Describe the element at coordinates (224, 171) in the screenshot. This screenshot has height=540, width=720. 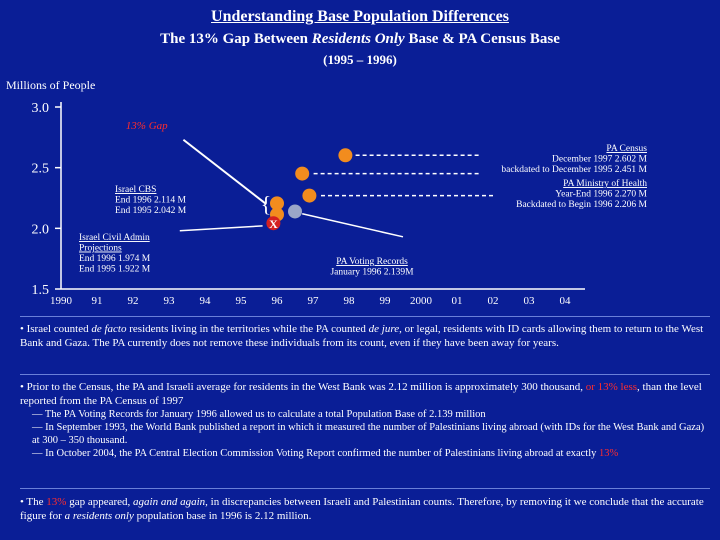
I see `gap-arrow` at that location.